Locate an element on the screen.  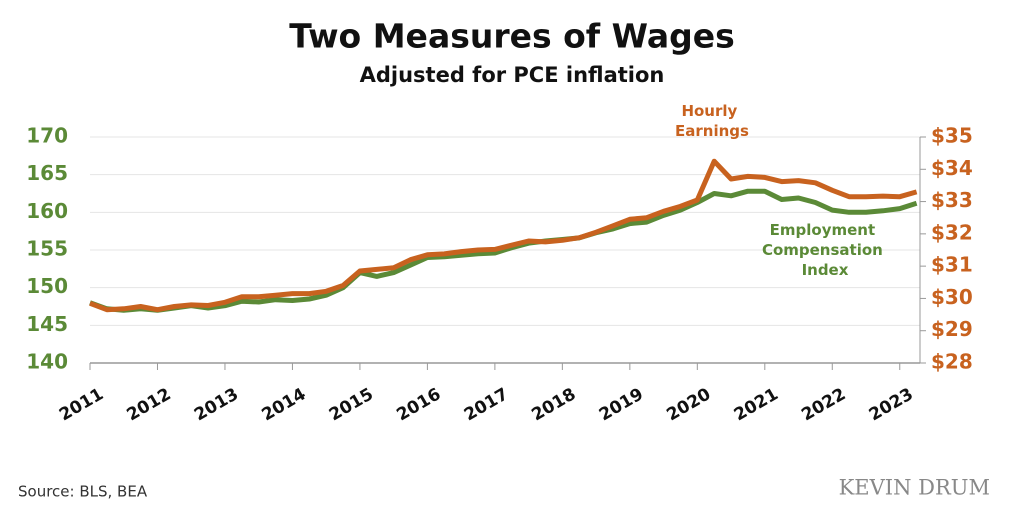
source: Source: BLS, BEA is located at coordinates (83, 492).